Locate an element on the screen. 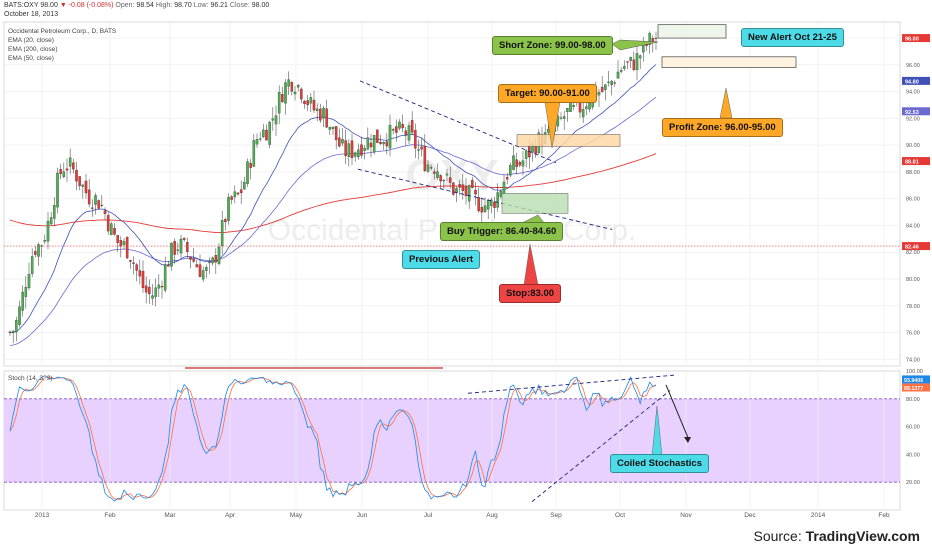 This screenshot has height=550, width=932. stoch-tick-label: 40.00 is located at coordinates (913, 455).